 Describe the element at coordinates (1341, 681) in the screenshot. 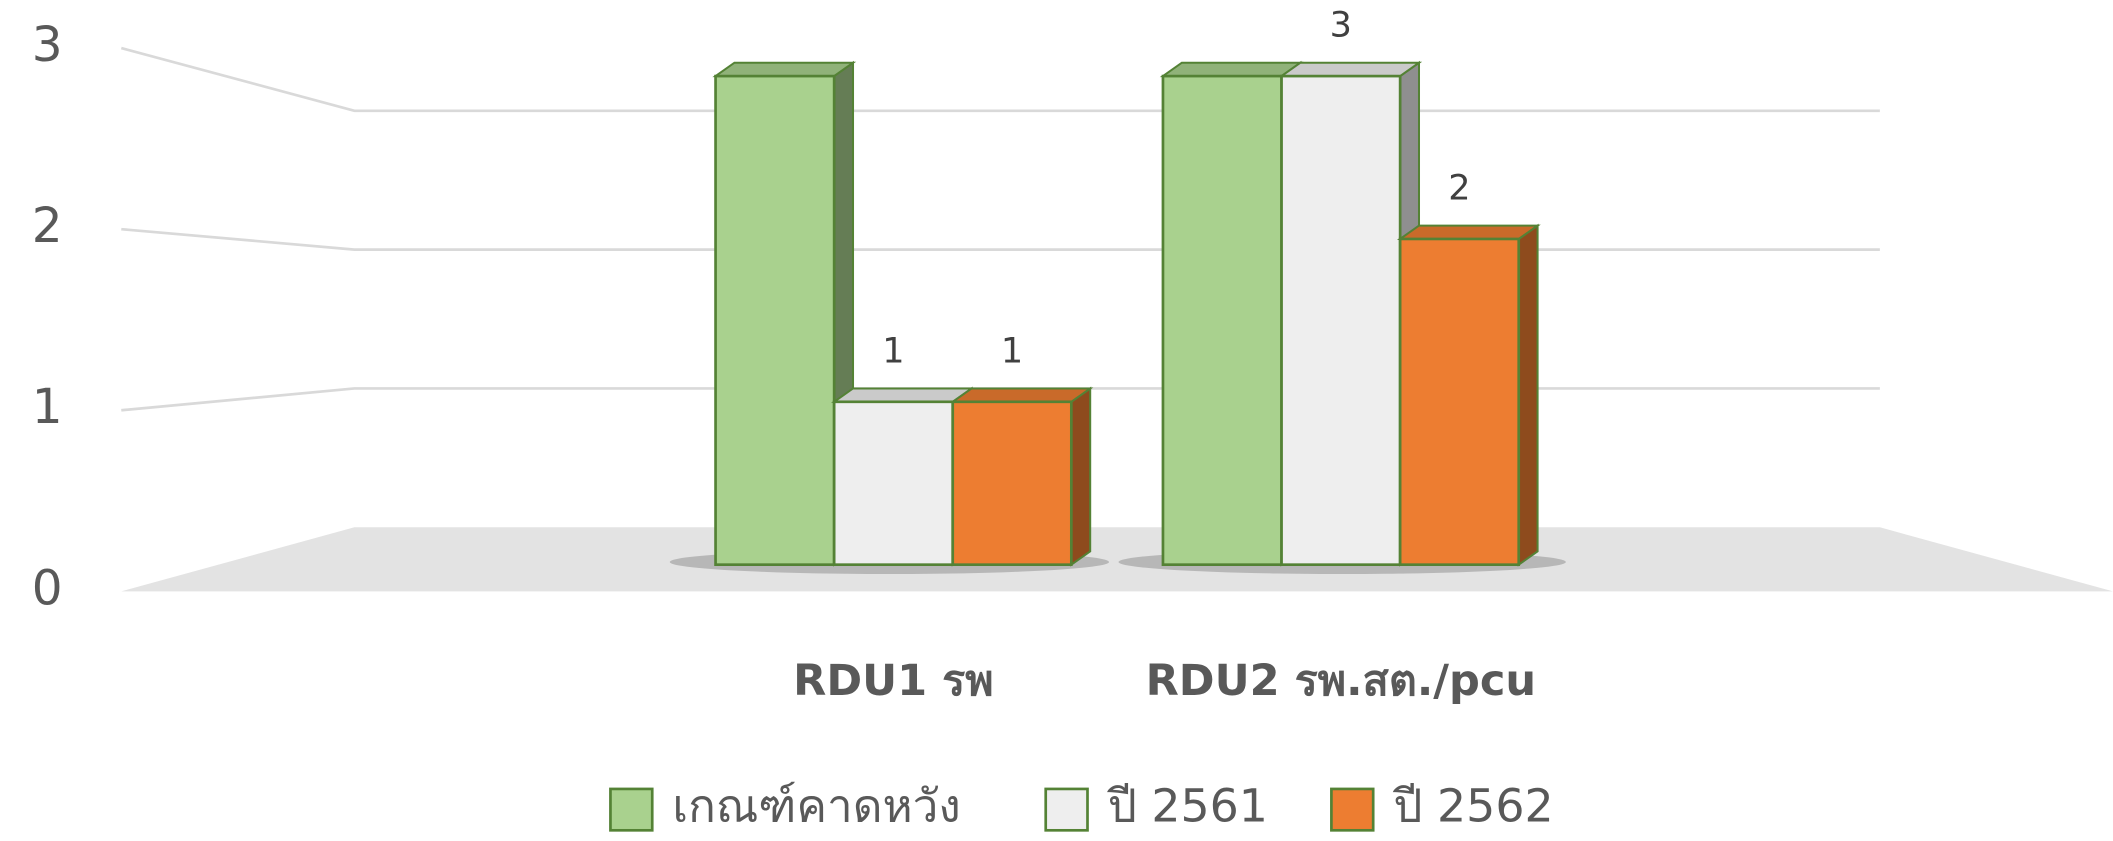

I see `x-tick-label: RDU2 รพ.สต./pcu` at that location.